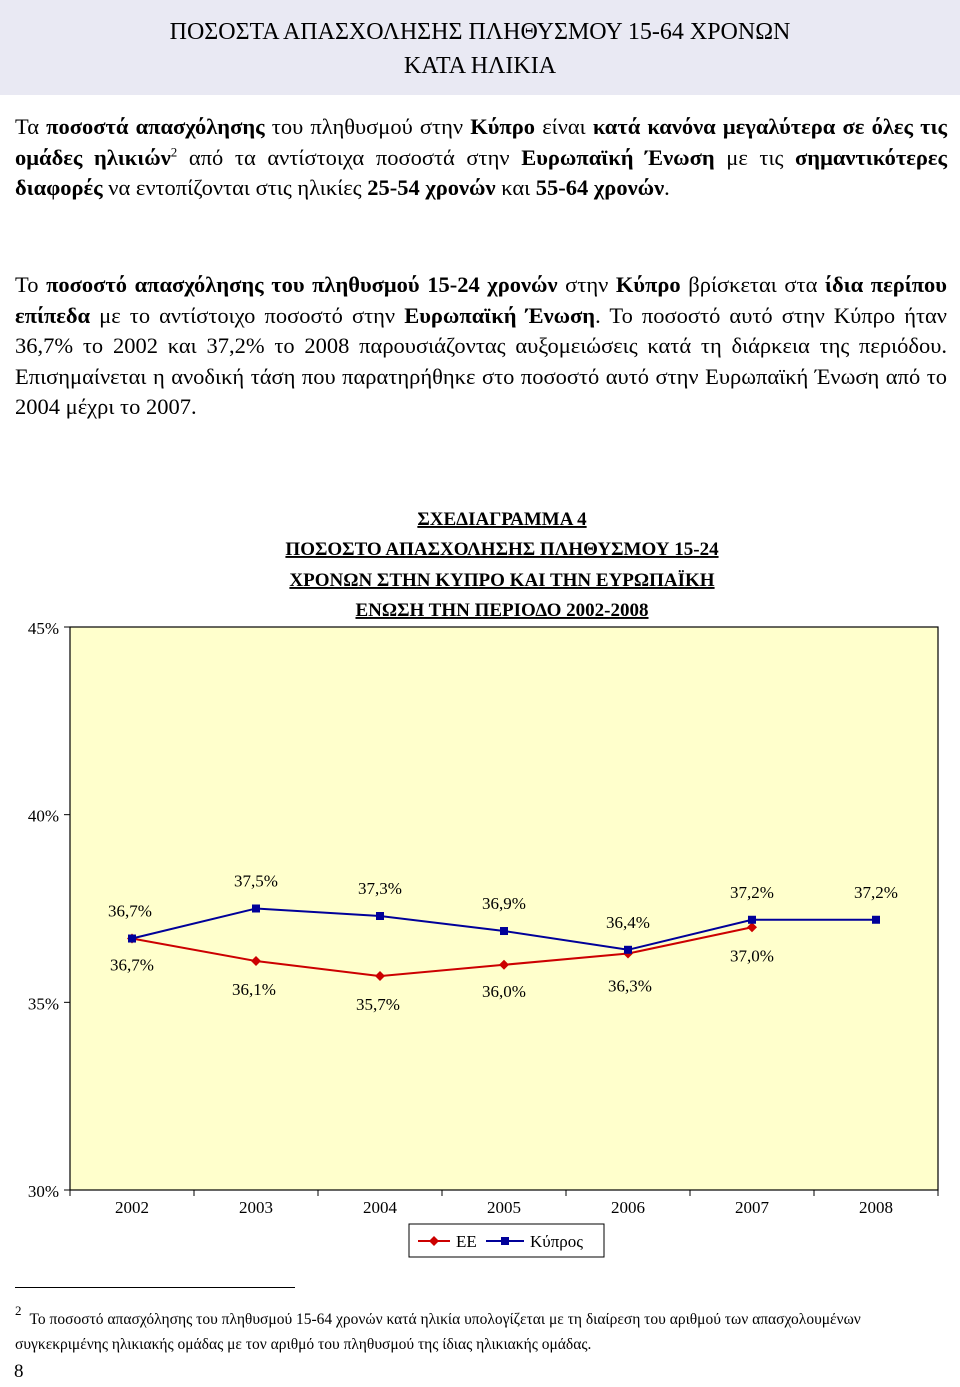  What do you see at coordinates (43, 1191) in the screenshot?
I see `y-tick-label: 30%` at bounding box center [43, 1191].